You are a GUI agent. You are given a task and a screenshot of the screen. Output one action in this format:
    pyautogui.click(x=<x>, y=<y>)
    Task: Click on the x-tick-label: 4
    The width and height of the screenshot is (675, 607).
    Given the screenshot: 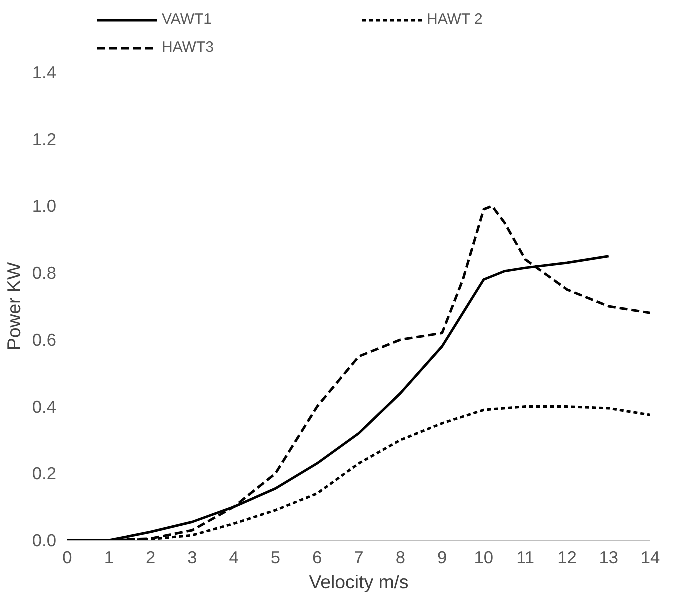 What is the action you would take?
    pyautogui.click(x=234, y=558)
    